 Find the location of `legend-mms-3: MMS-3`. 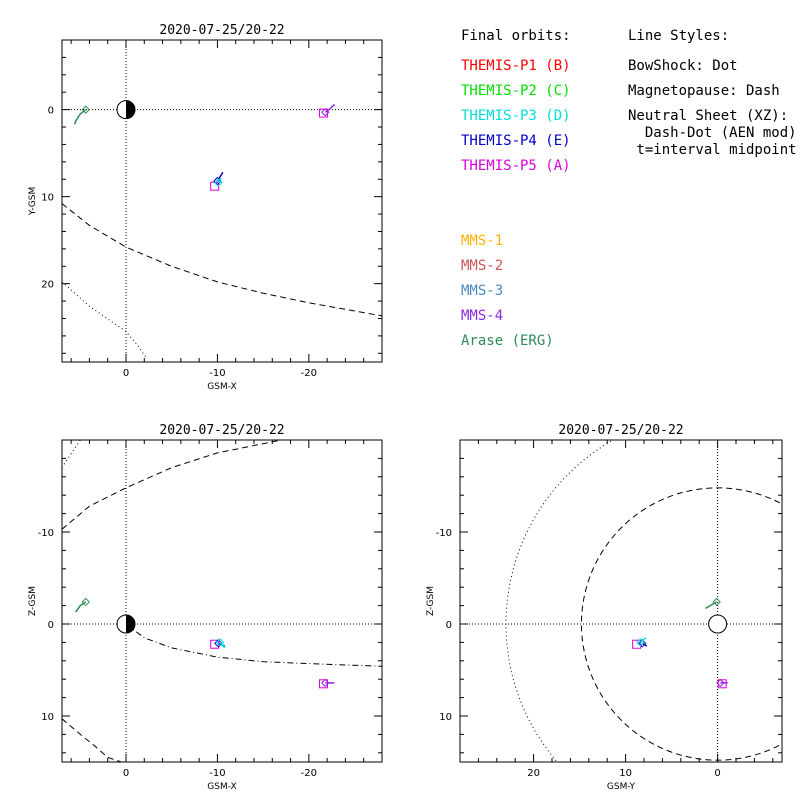

legend-mms-3: MMS-3 is located at coordinates (482, 291).